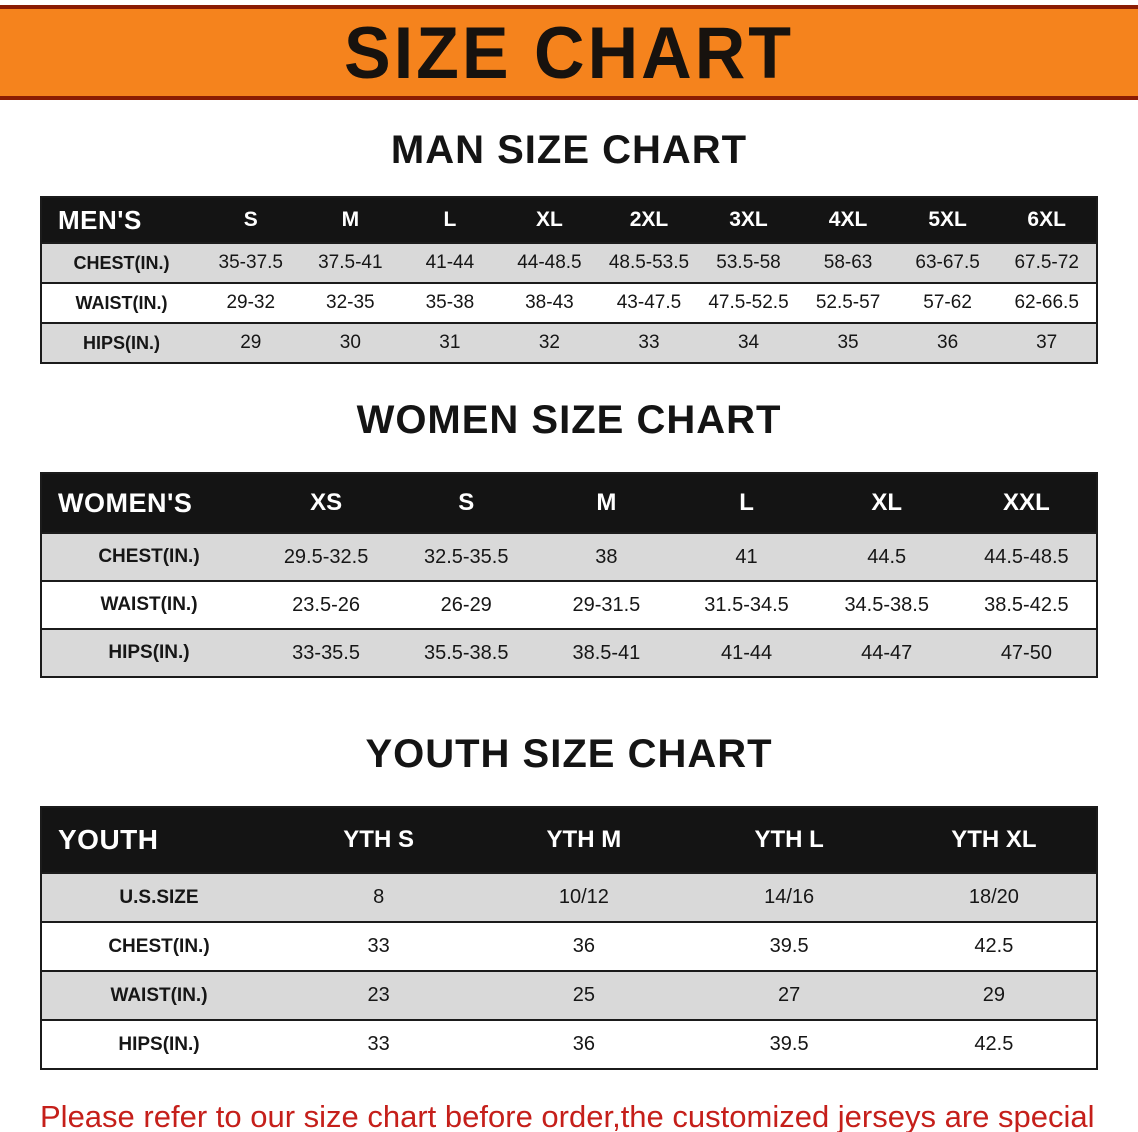 This screenshot has height=1132, width=1138. Describe the element at coordinates (1026, 652) in the screenshot. I see `size-cell: 47-50` at that location.